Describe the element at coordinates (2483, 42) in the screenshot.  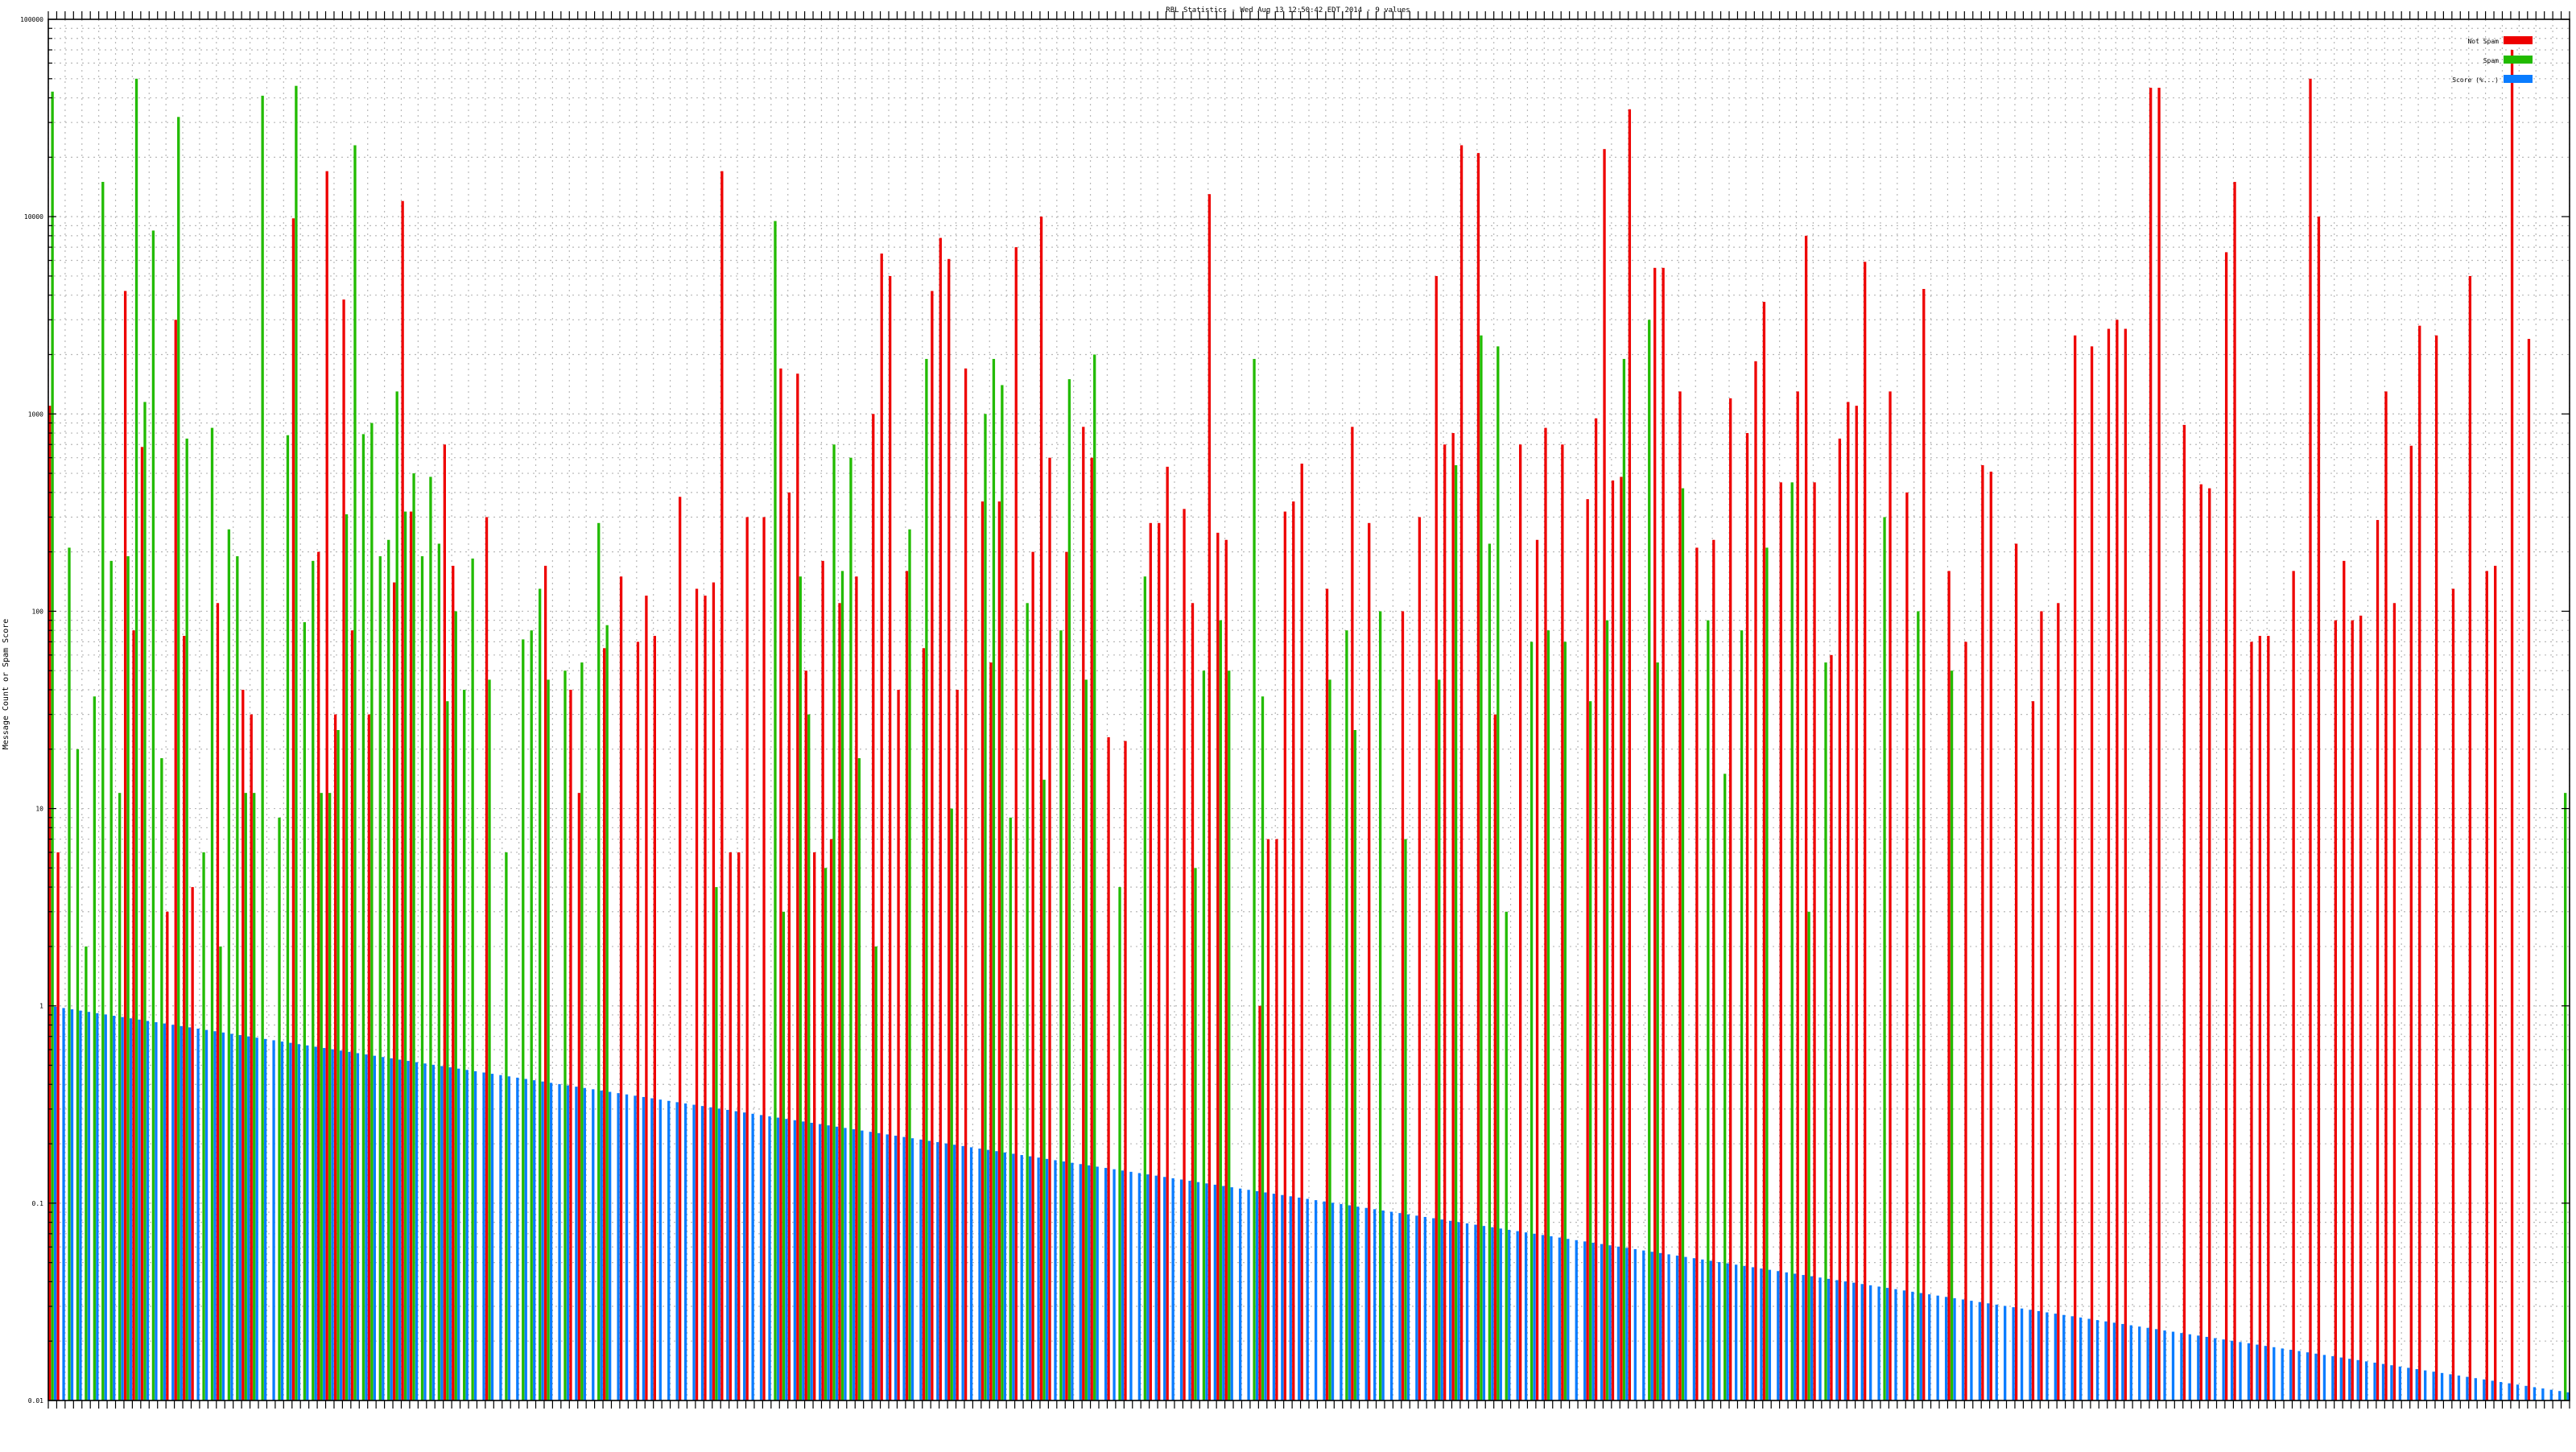
I see `legend-label: Not Spam` at that location.